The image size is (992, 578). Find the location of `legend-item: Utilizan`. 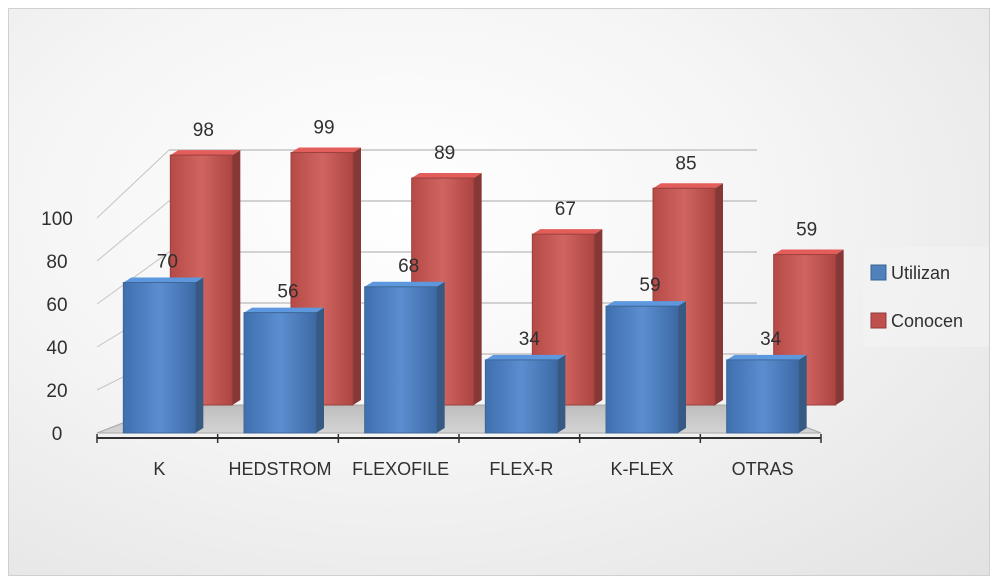

legend-item: Utilizan is located at coordinates (910, 273).